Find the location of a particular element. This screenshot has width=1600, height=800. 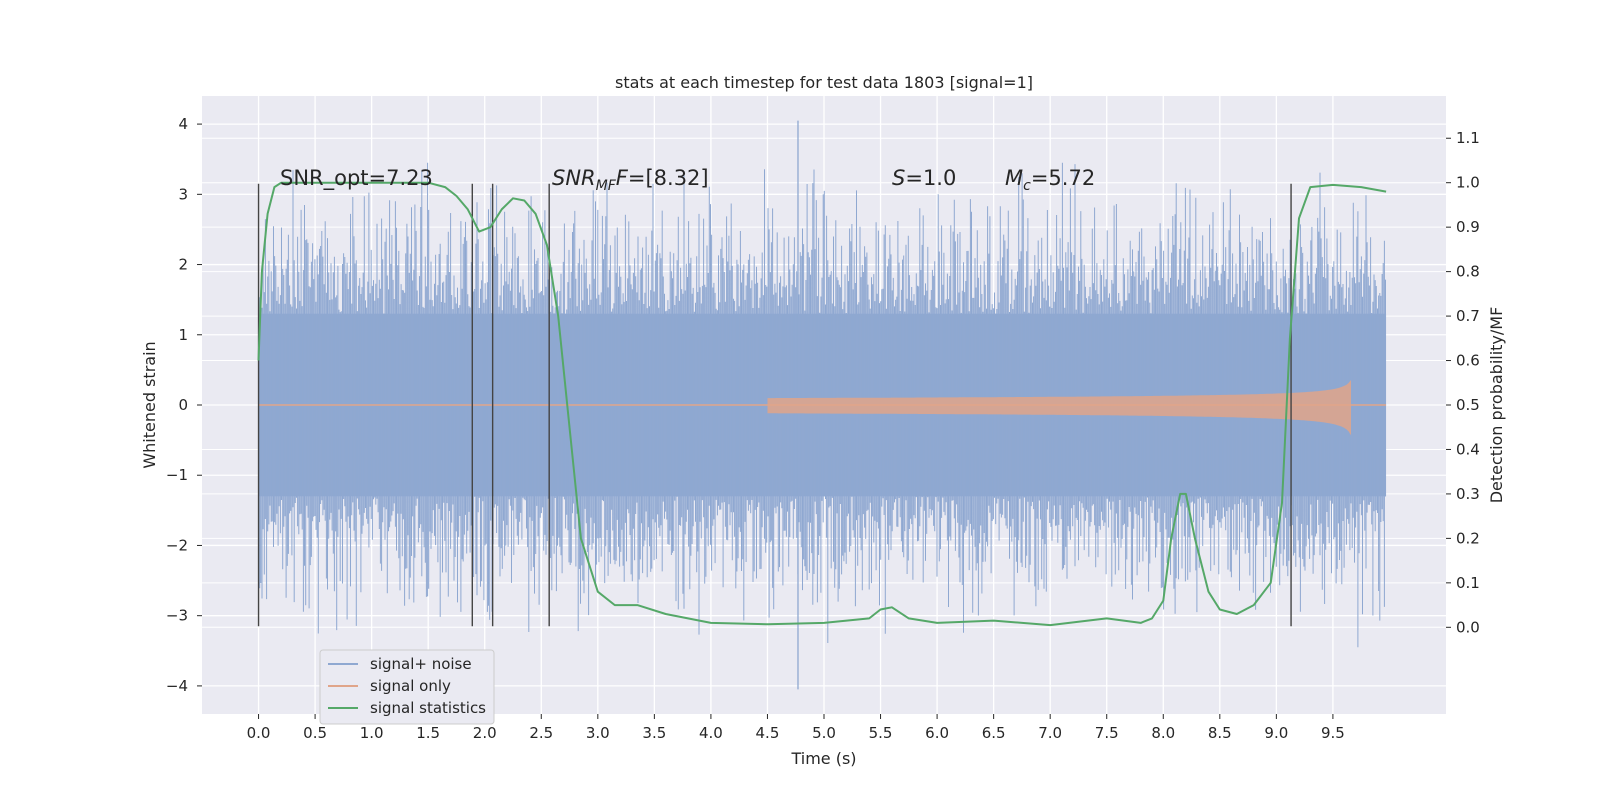

snr-opt-annotation: SNR_opt=7.23 is located at coordinates (356, 178).